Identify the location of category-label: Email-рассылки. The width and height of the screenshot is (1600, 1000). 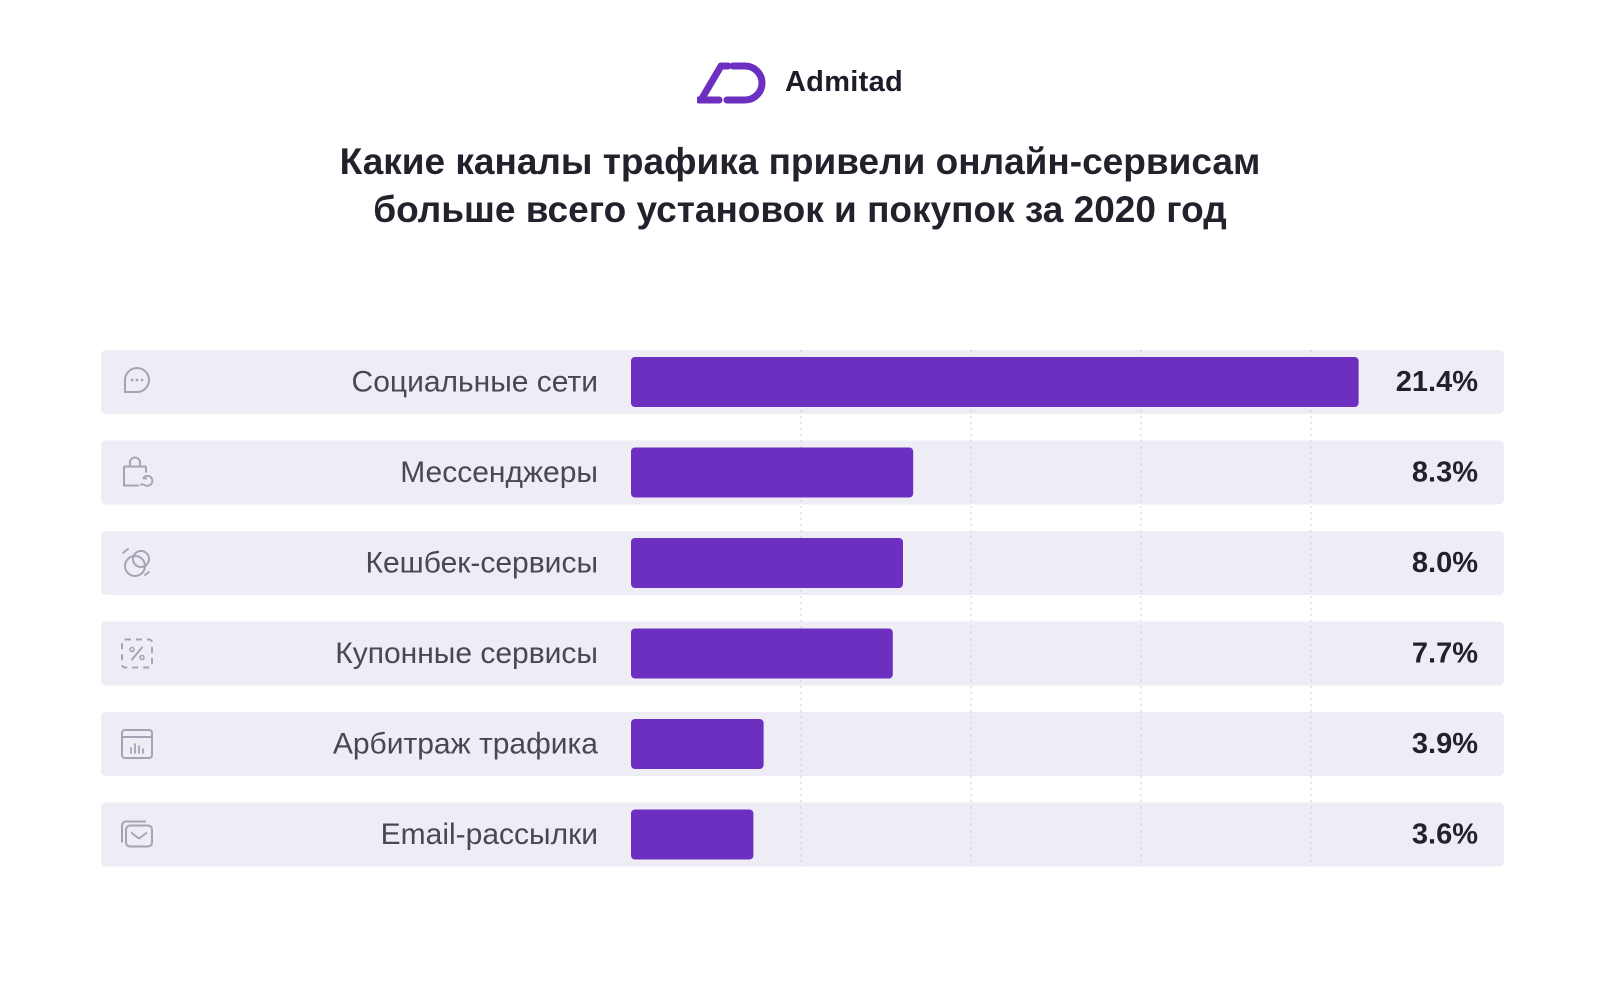
(489, 834).